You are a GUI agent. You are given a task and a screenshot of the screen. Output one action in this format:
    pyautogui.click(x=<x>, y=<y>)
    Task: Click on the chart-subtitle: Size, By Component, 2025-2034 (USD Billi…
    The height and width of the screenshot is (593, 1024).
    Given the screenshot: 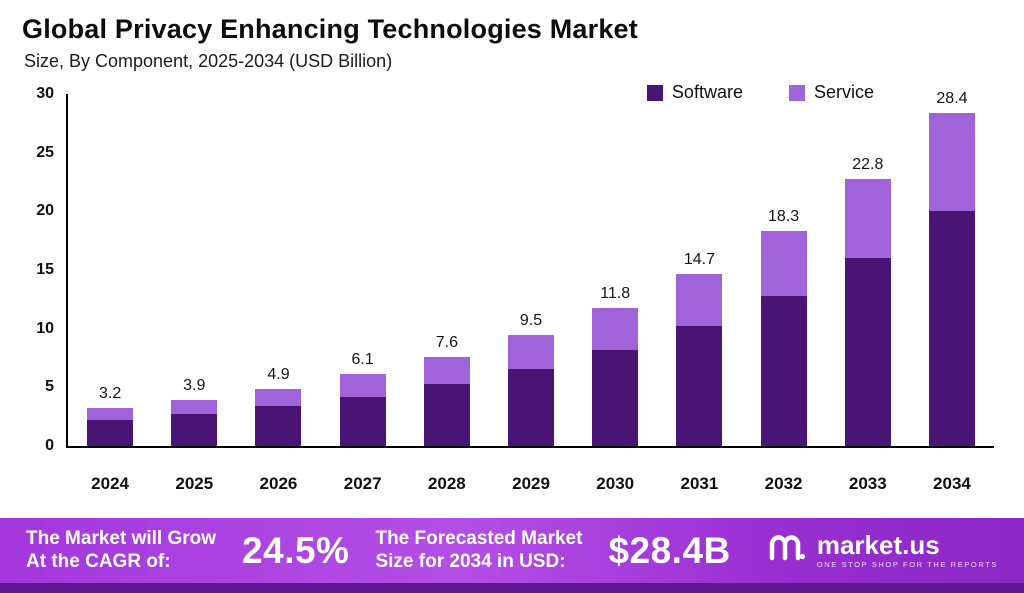 What is the action you would take?
    pyautogui.click(x=208, y=61)
    